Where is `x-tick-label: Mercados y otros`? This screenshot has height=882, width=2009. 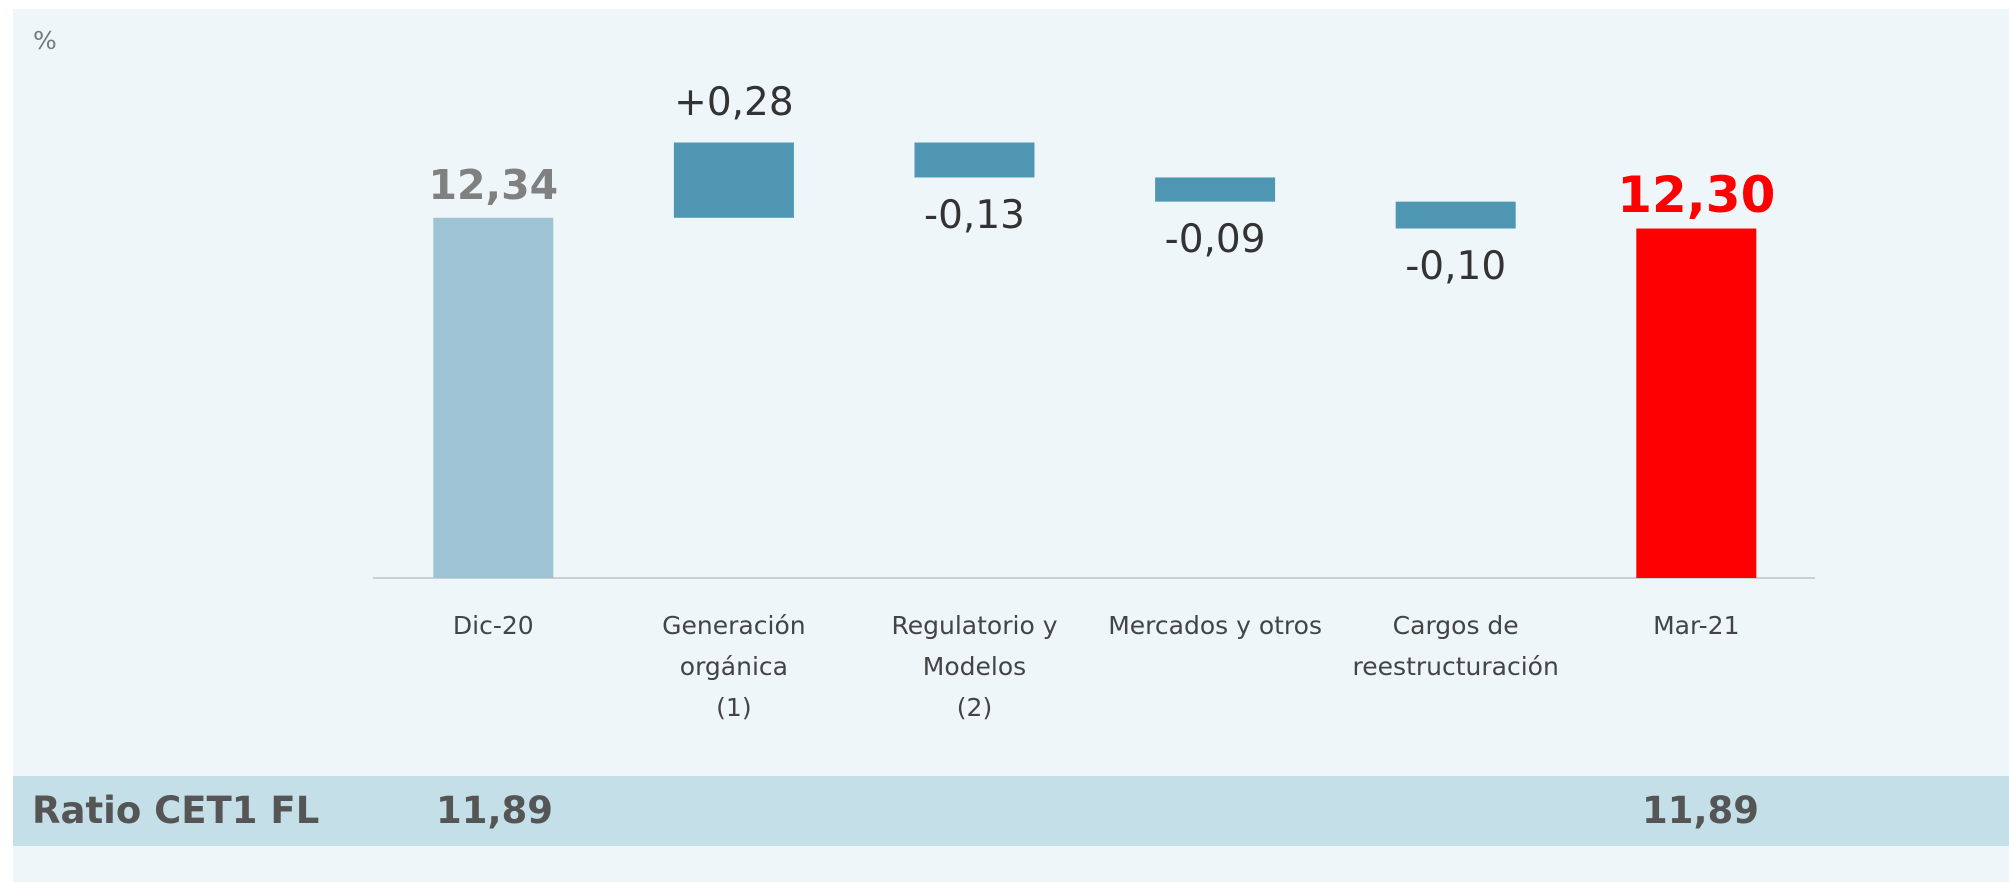
x-tick-label: Mercados y otros is located at coordinates (1215, 625).